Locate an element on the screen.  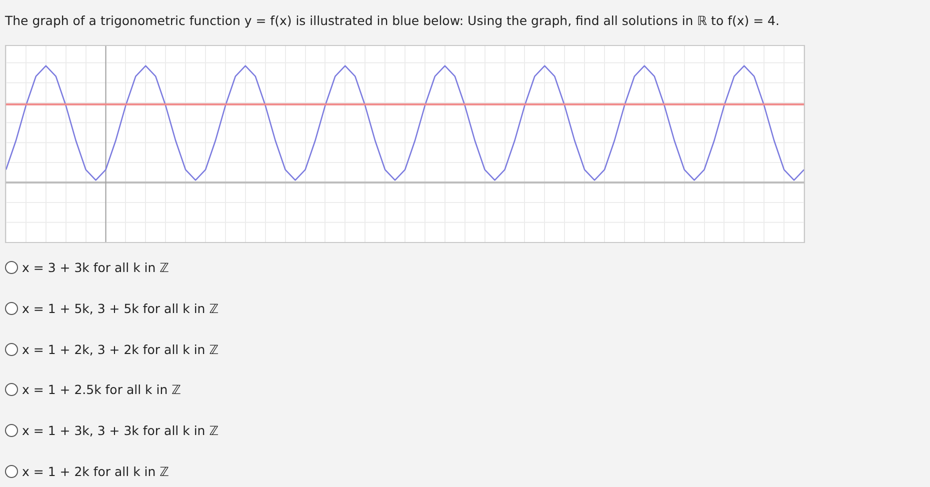
chart-title: The graph of a trigonometric function y = f(x) is illustrated in blue below: Using the graph, find all solutions in ℝ to f(x) = 4. is located at coordinates (392, 20).